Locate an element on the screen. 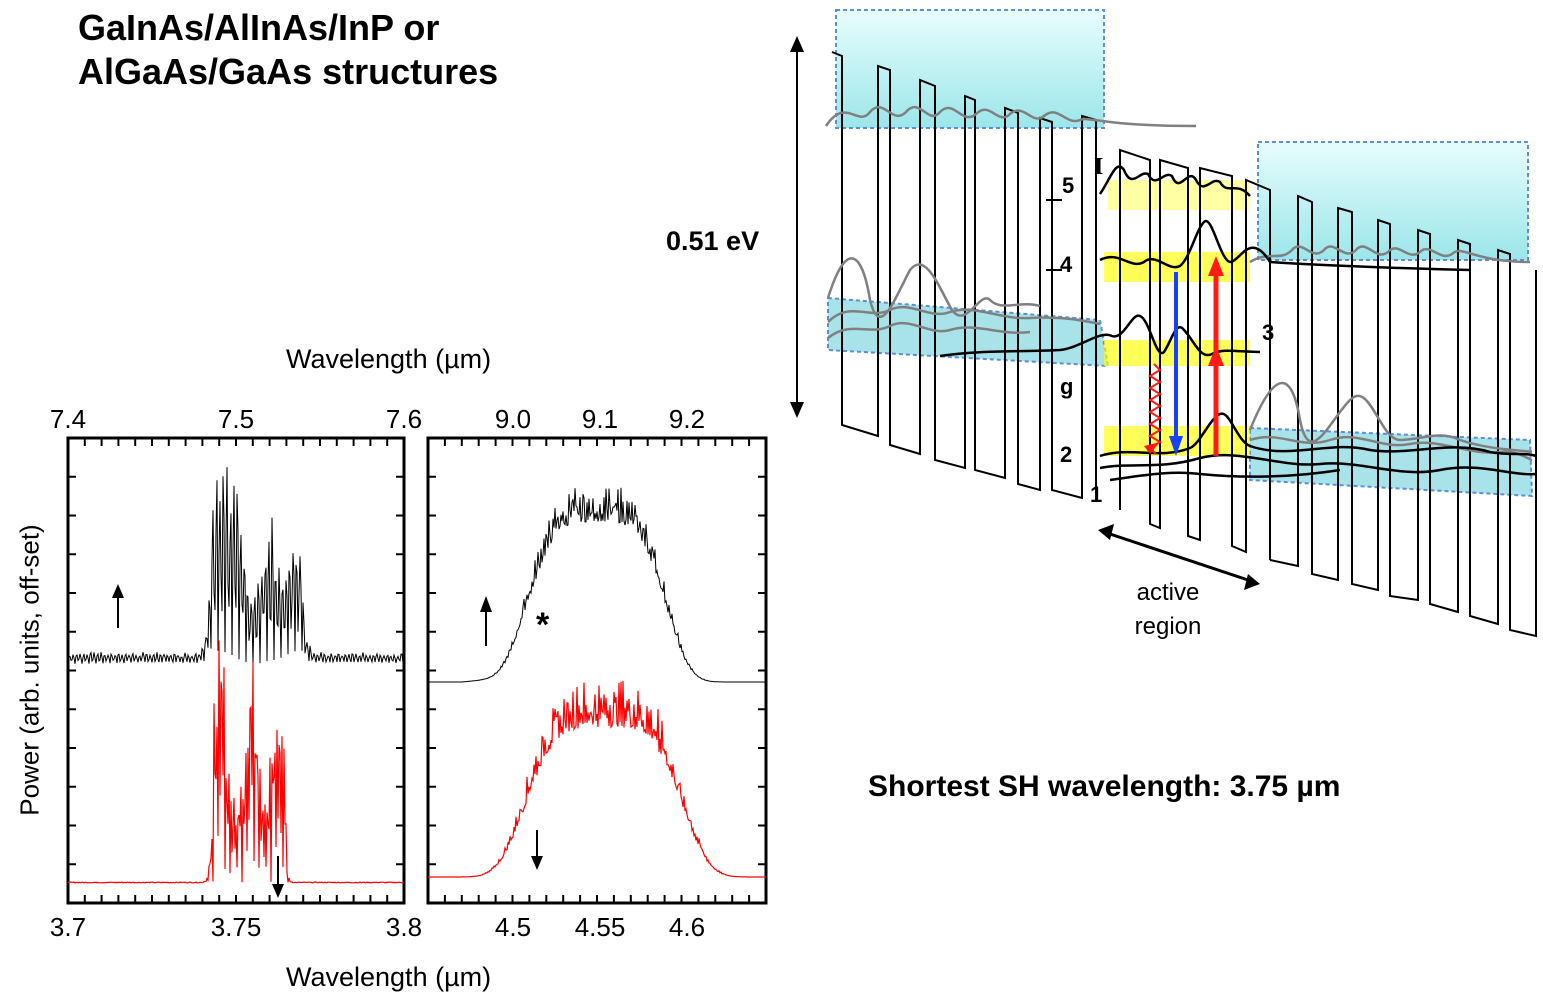  injector-label: I is located at coordinates (1098, 167).